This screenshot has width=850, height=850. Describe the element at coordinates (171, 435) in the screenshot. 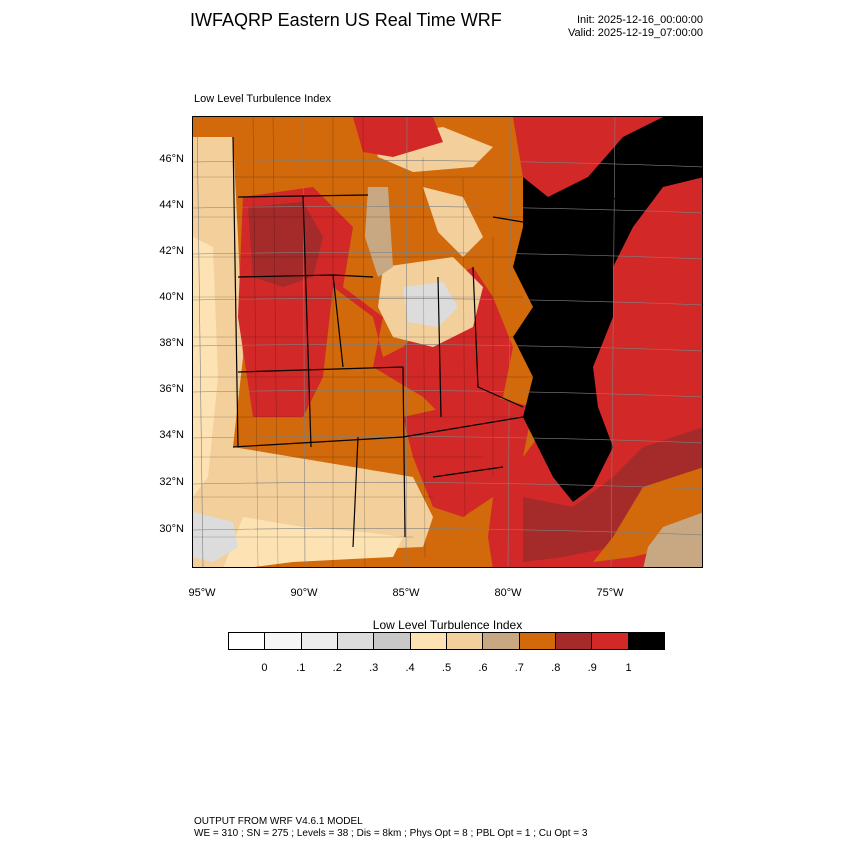

I see `lat-label-34: 34°N` at that location.